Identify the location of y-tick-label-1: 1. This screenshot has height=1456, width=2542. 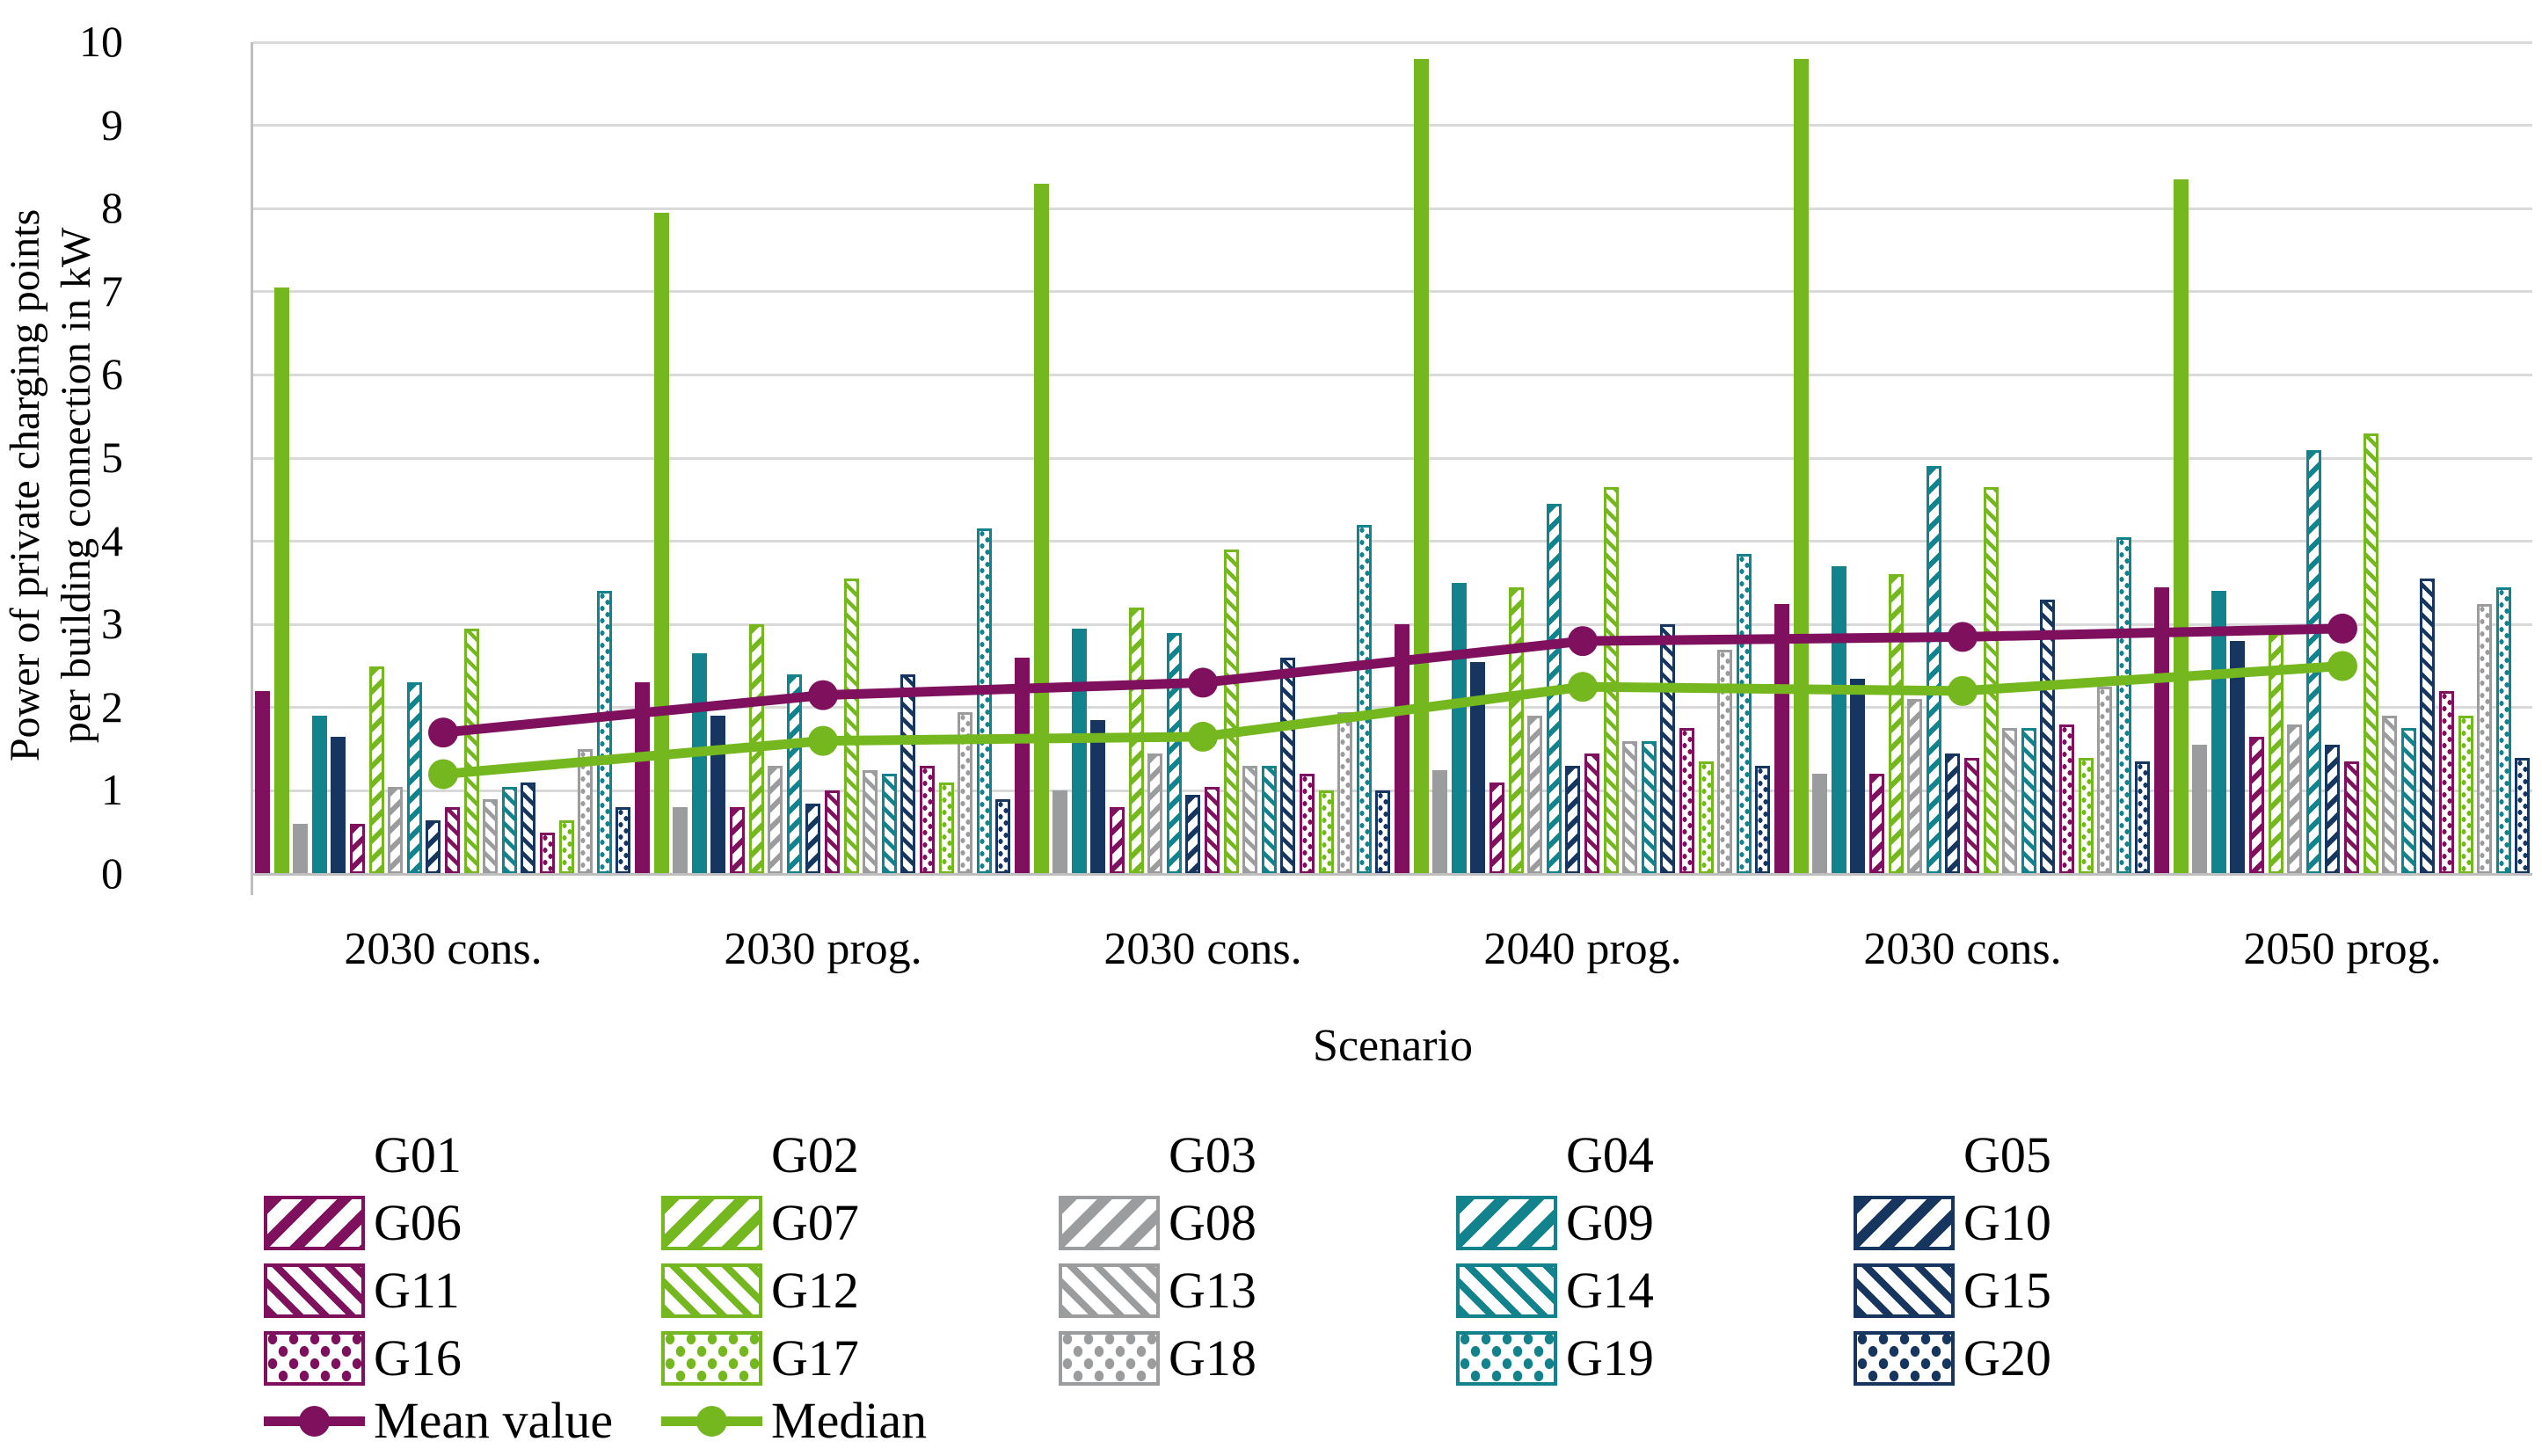
(112, 790).